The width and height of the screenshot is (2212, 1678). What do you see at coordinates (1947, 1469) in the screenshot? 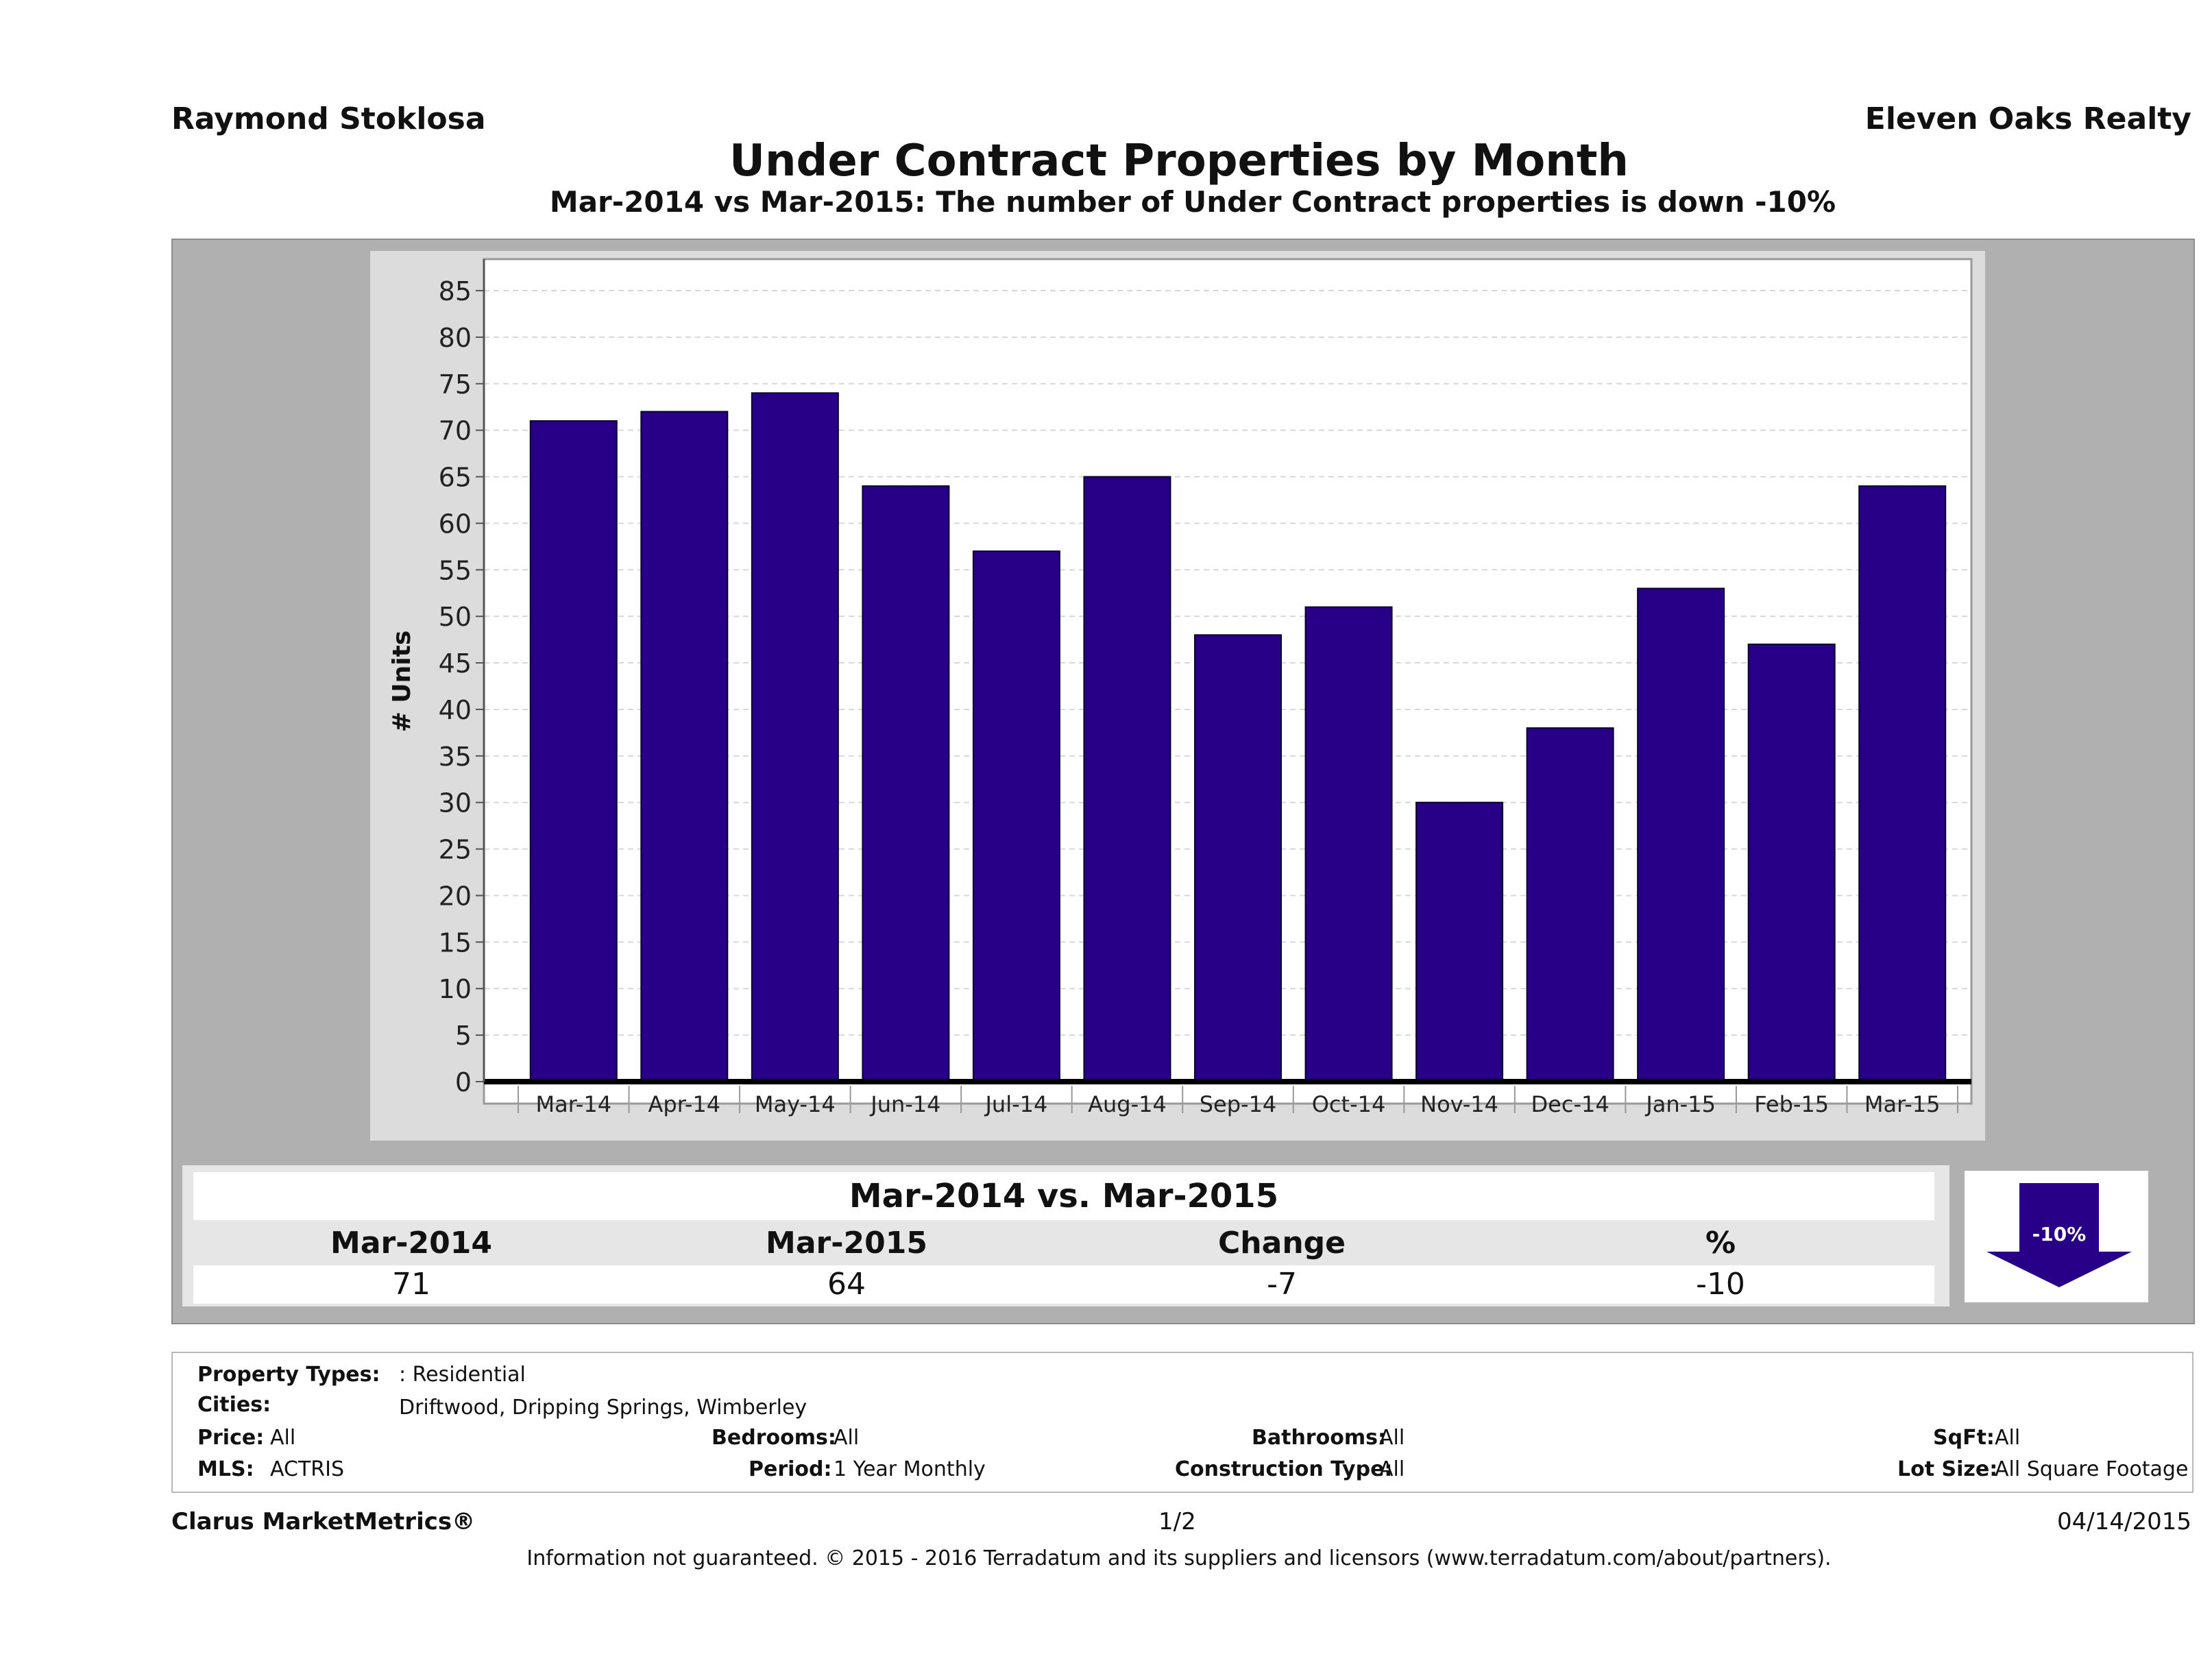
I see `lot-size-label: Lot Size:` at bounding box center [1947, 1469].